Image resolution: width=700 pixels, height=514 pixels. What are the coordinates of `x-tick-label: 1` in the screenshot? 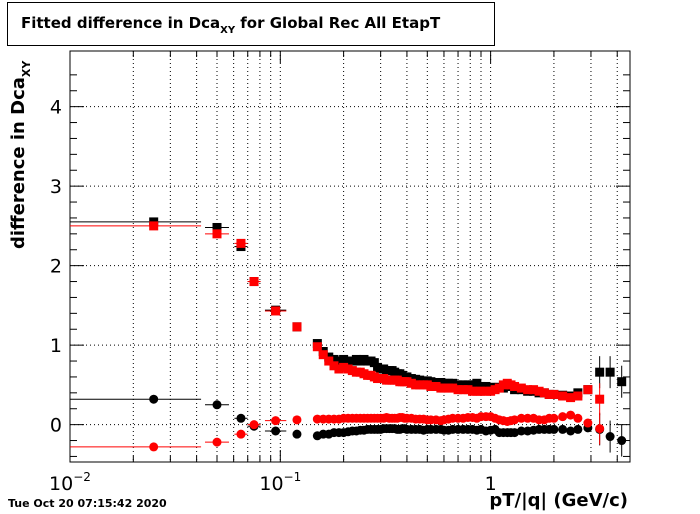 It's located at (491, 484).